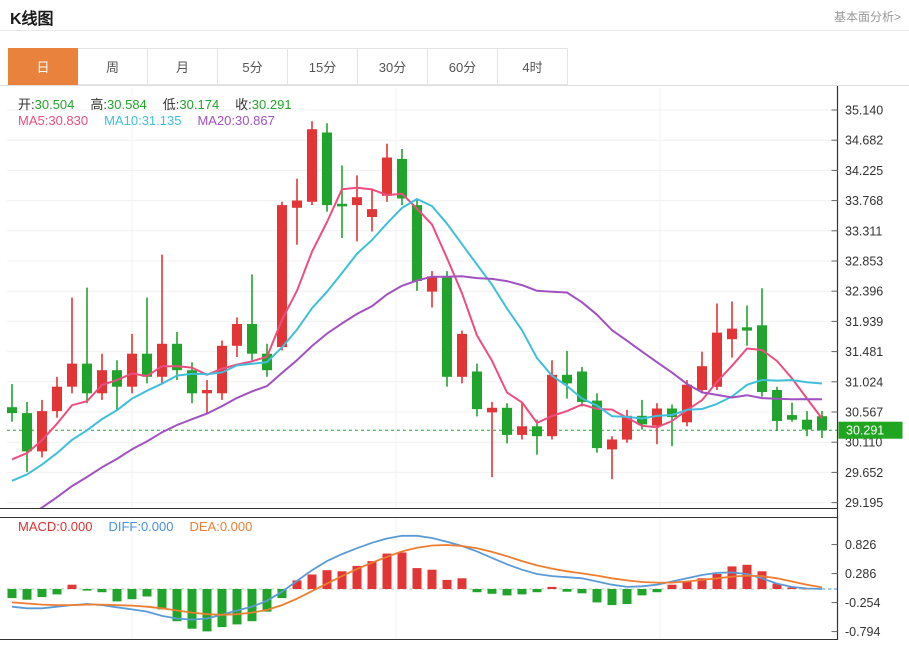  I want to click on tab-interval-4: 15分, so click(323, 66).